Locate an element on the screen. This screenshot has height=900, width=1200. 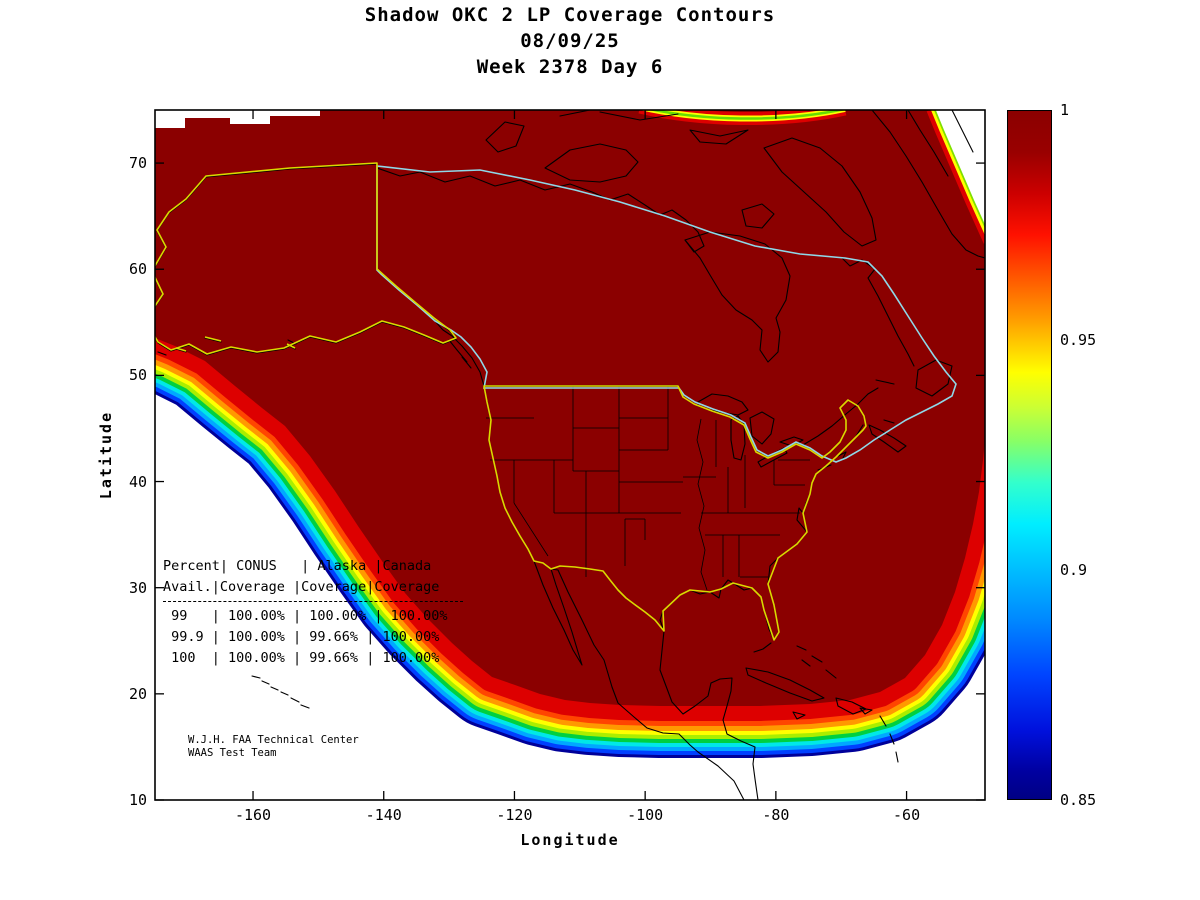
table-row-line: 100 | 100.00% | 99.66% | 100.00% is located at coordinates (301, 658).